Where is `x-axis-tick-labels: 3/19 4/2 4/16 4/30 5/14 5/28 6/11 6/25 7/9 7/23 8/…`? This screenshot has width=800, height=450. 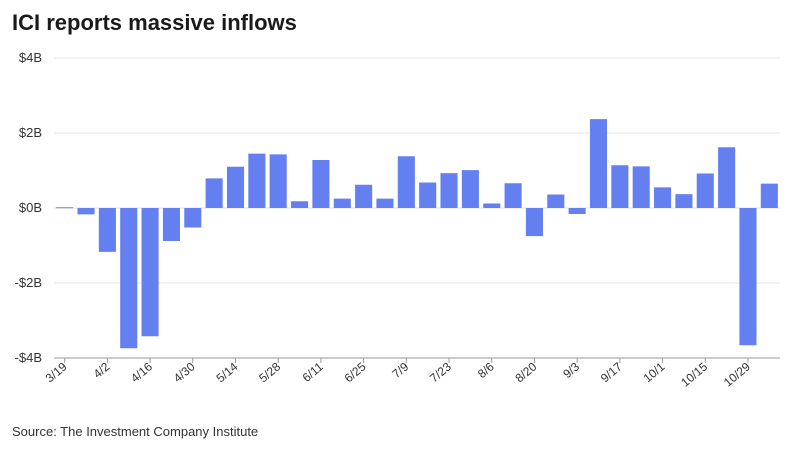
x-axis-tick-labels: 3/19 4/2 4/16 4/30 5/14 5/28 6/11 6/25 7/9 7/23 8/… is located at coordinates (398, 374).